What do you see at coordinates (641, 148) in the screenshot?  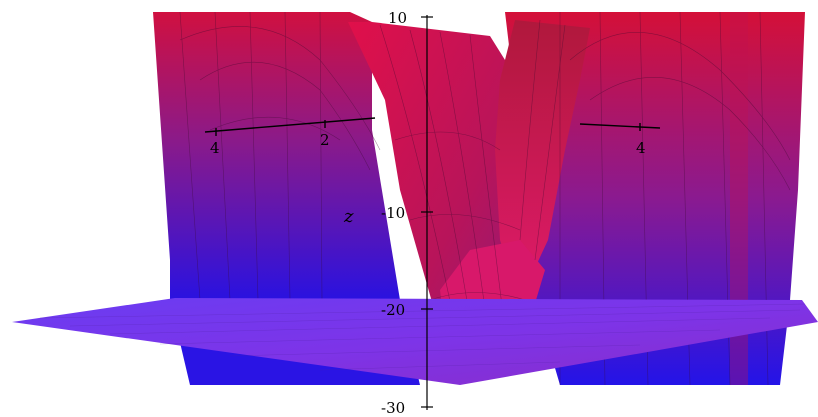 I see `x-tick-label-right: 4` at bounding box center [641, 148].